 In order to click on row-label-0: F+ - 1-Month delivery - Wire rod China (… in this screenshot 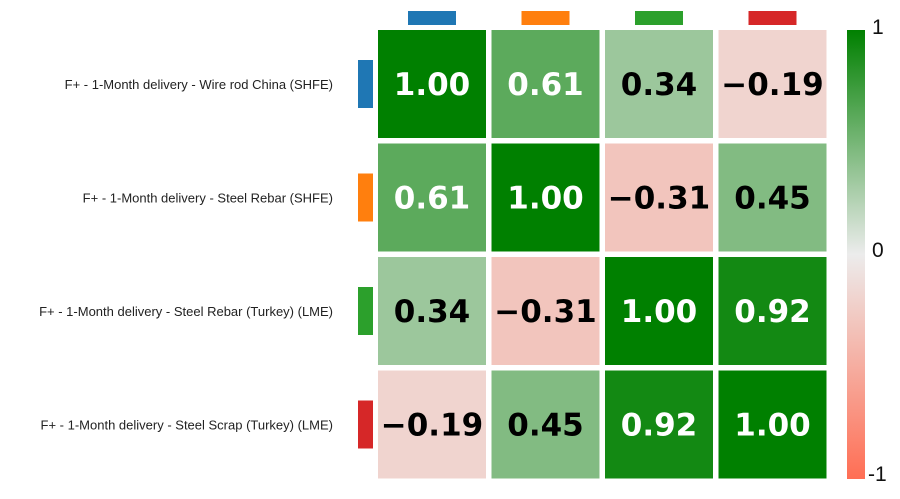, I will do `click(199, 84)`.